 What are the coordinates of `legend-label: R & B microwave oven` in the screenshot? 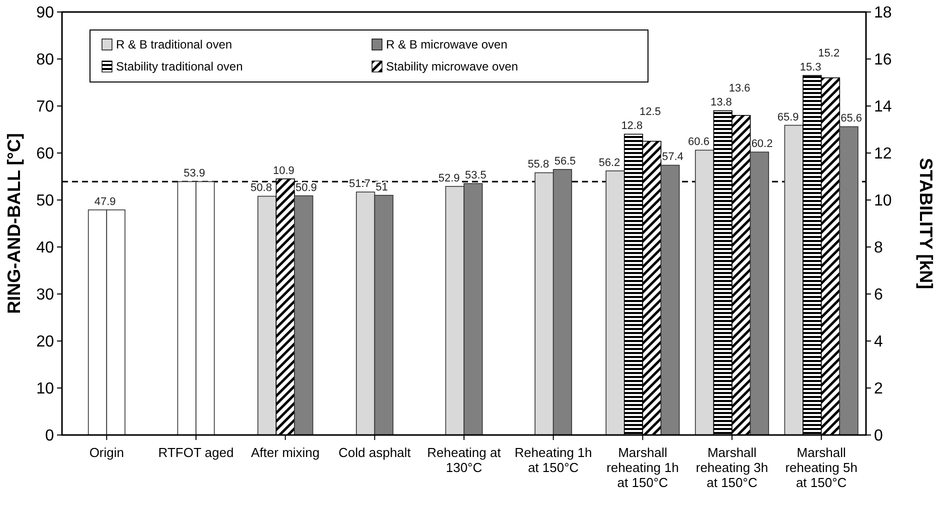 It's located at (447, 45).